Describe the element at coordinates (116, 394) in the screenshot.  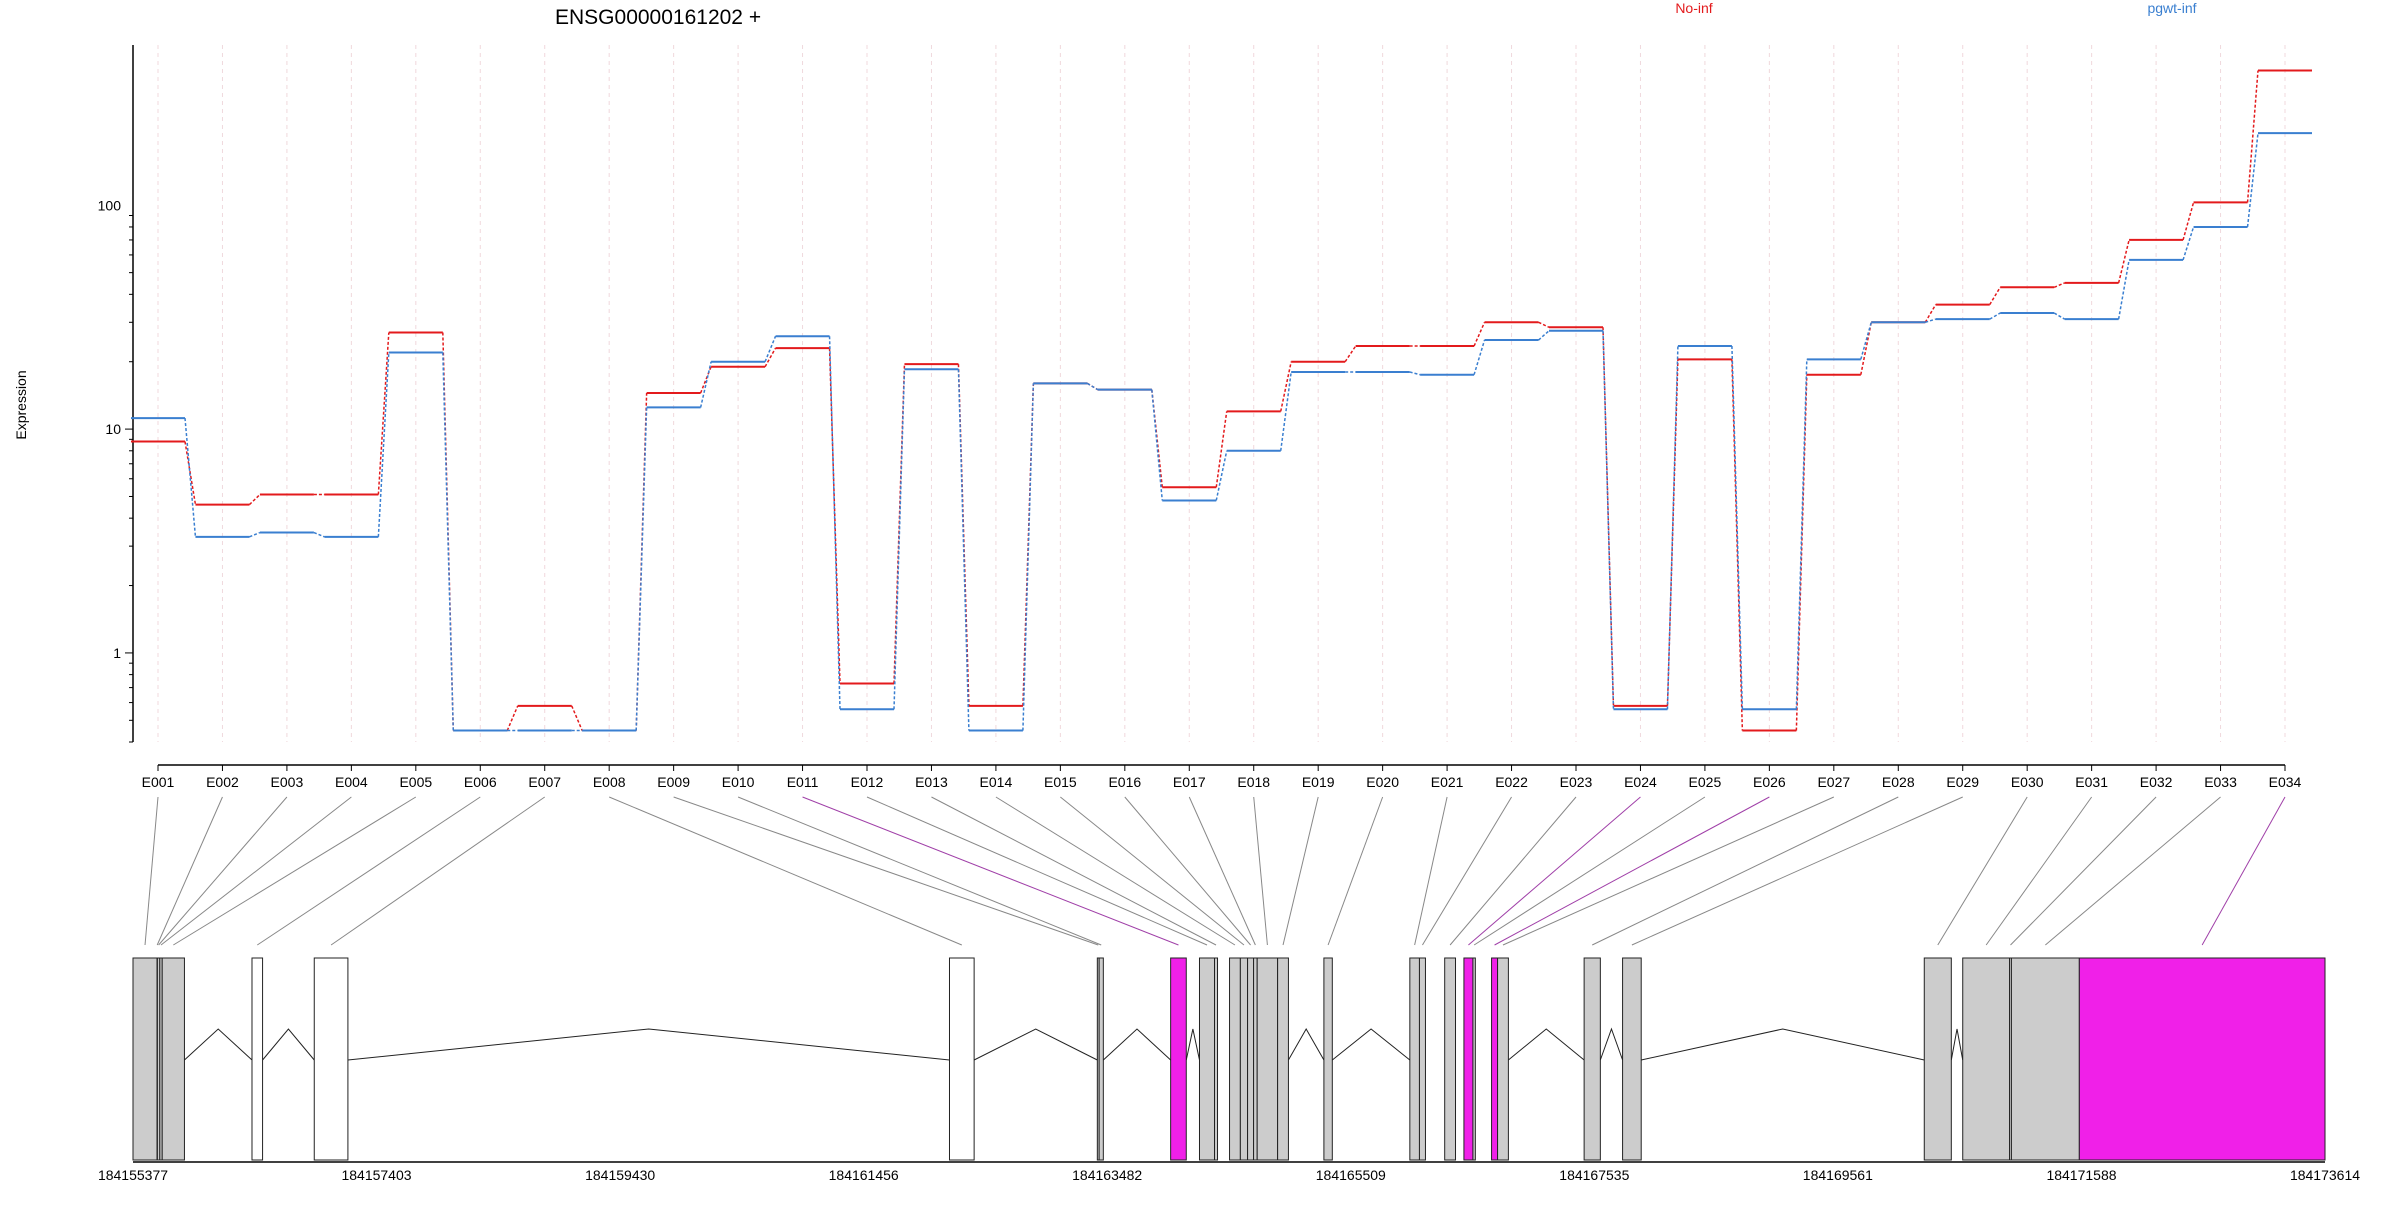
I see `y-axis: 1 10 100` at that location.